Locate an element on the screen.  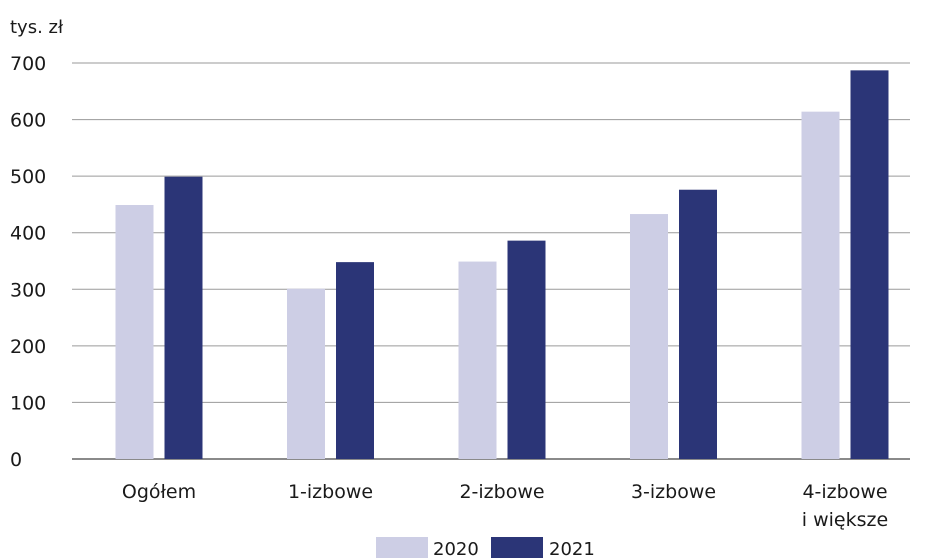
y-tick-label: 300 is located at coordinates (28, 290).